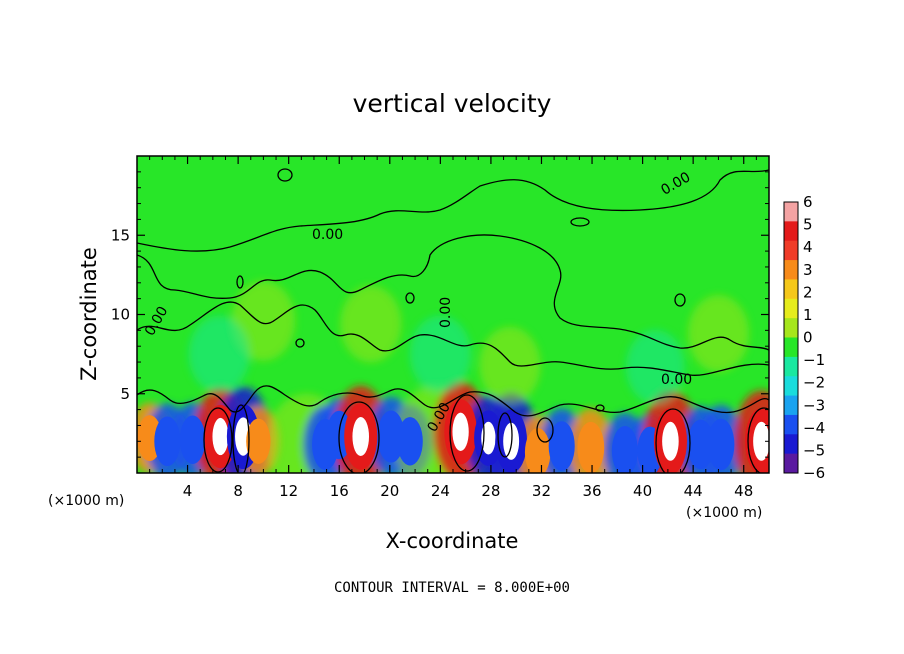 The height and width of the screenshot is (654, 904). I want to click on x-unit-right: (×1000 m), so click(724, 513).